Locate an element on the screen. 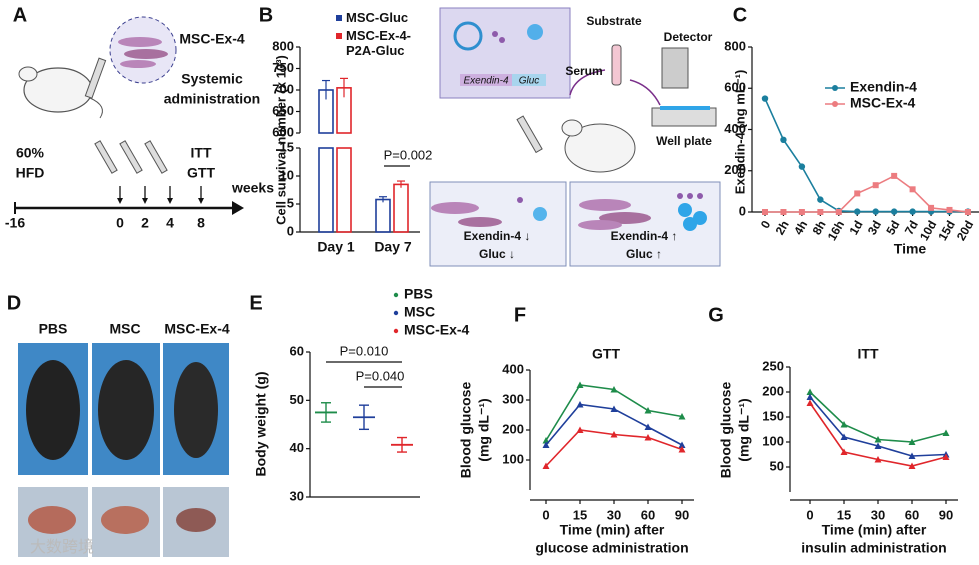 This screenshot has width=979, height=565. legend-label: MSC-Ex-4-P2A-Gluc is located at coordinates (379, 43).